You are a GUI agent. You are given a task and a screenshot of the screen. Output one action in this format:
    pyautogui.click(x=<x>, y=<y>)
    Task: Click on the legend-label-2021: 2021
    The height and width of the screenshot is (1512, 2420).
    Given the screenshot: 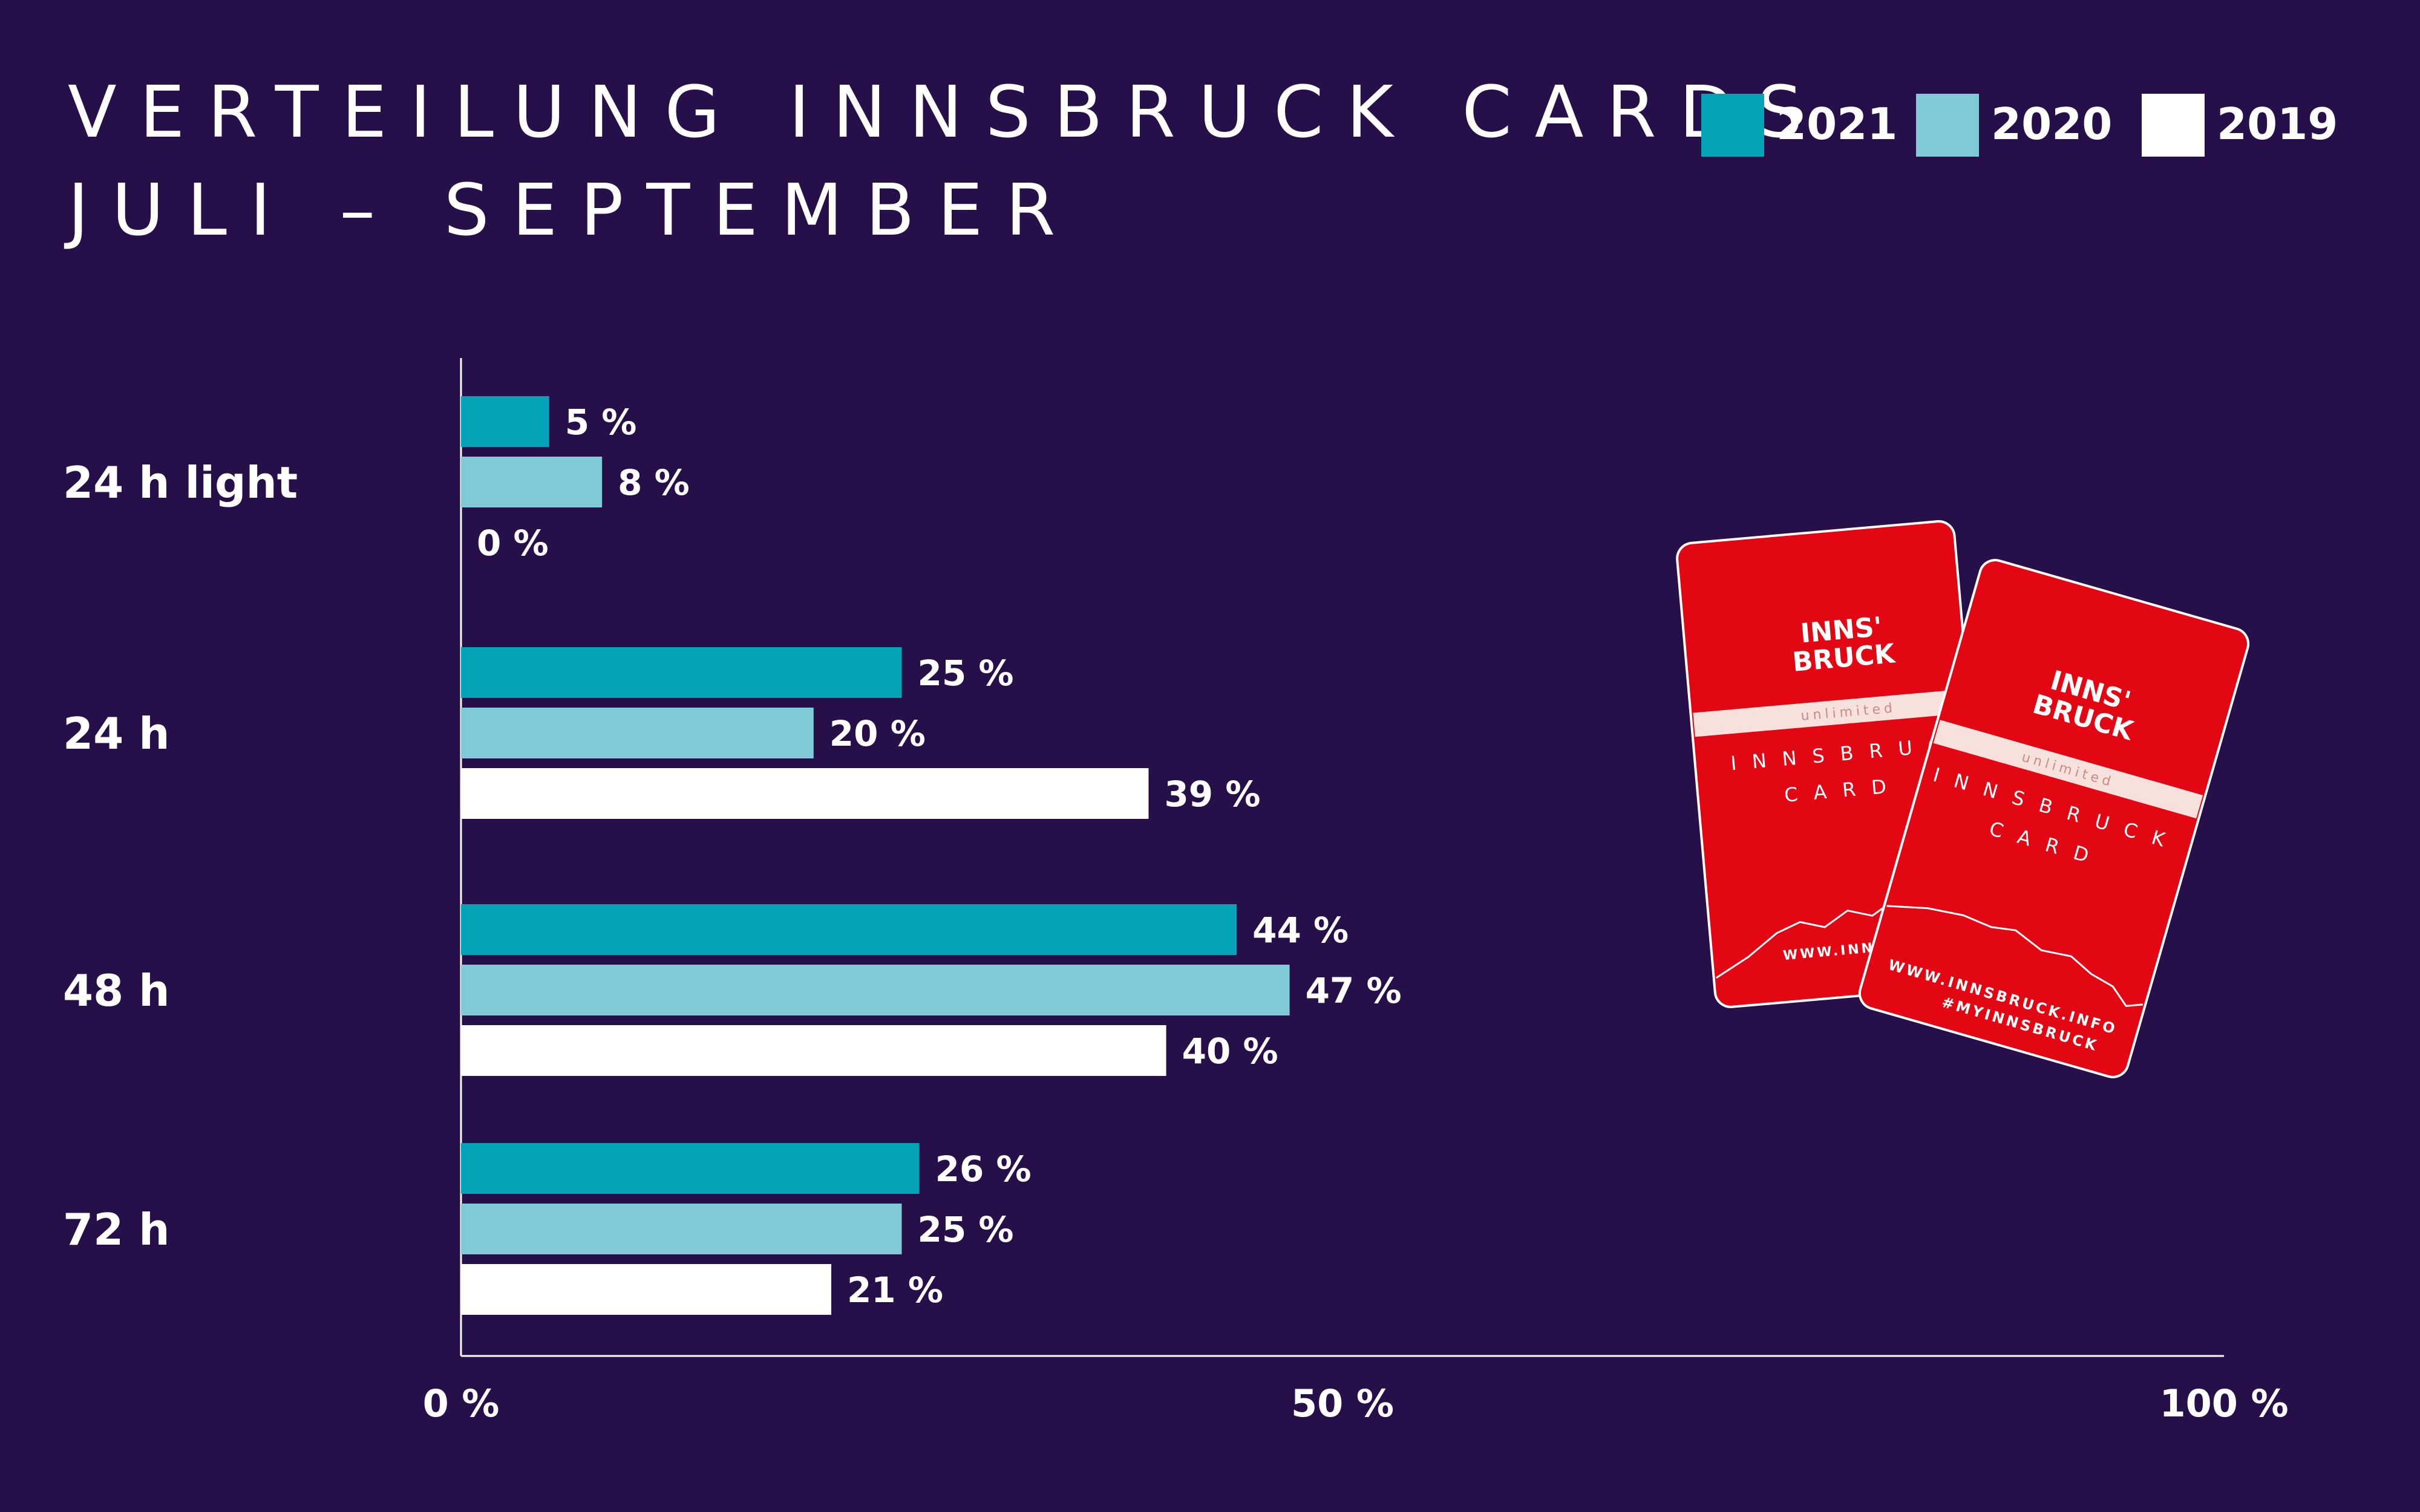 What is the action you would take?
    pyautogui.click(x=1837, y=124)
    